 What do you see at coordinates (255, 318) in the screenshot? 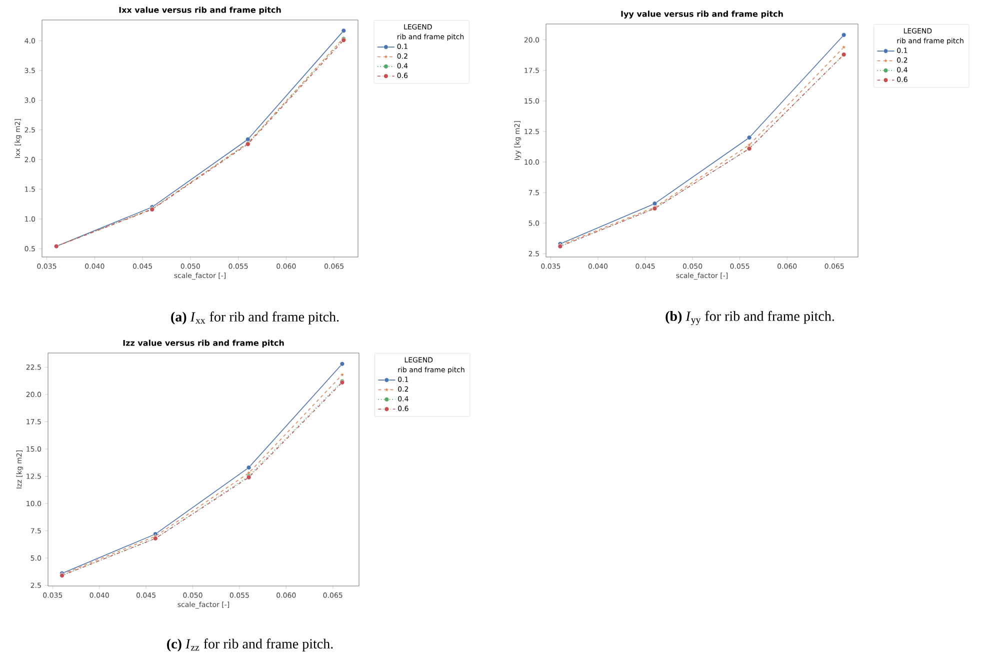
I see `text: (a) I$_{xx}$ for rib and frame pitch.` at bounding box center [255, 318].